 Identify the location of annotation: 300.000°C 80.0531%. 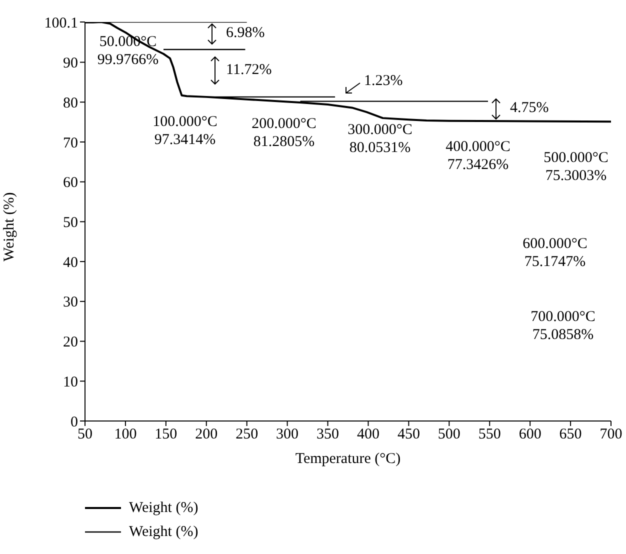
(380, 139).